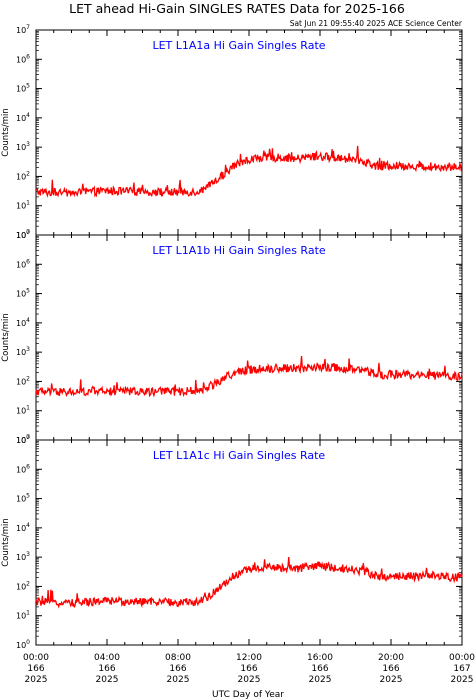 The image size is (475, 700). Describe the element at coordinates (249, 658) in the screenshot. I see `x-tick-time: 12:00` at that location.